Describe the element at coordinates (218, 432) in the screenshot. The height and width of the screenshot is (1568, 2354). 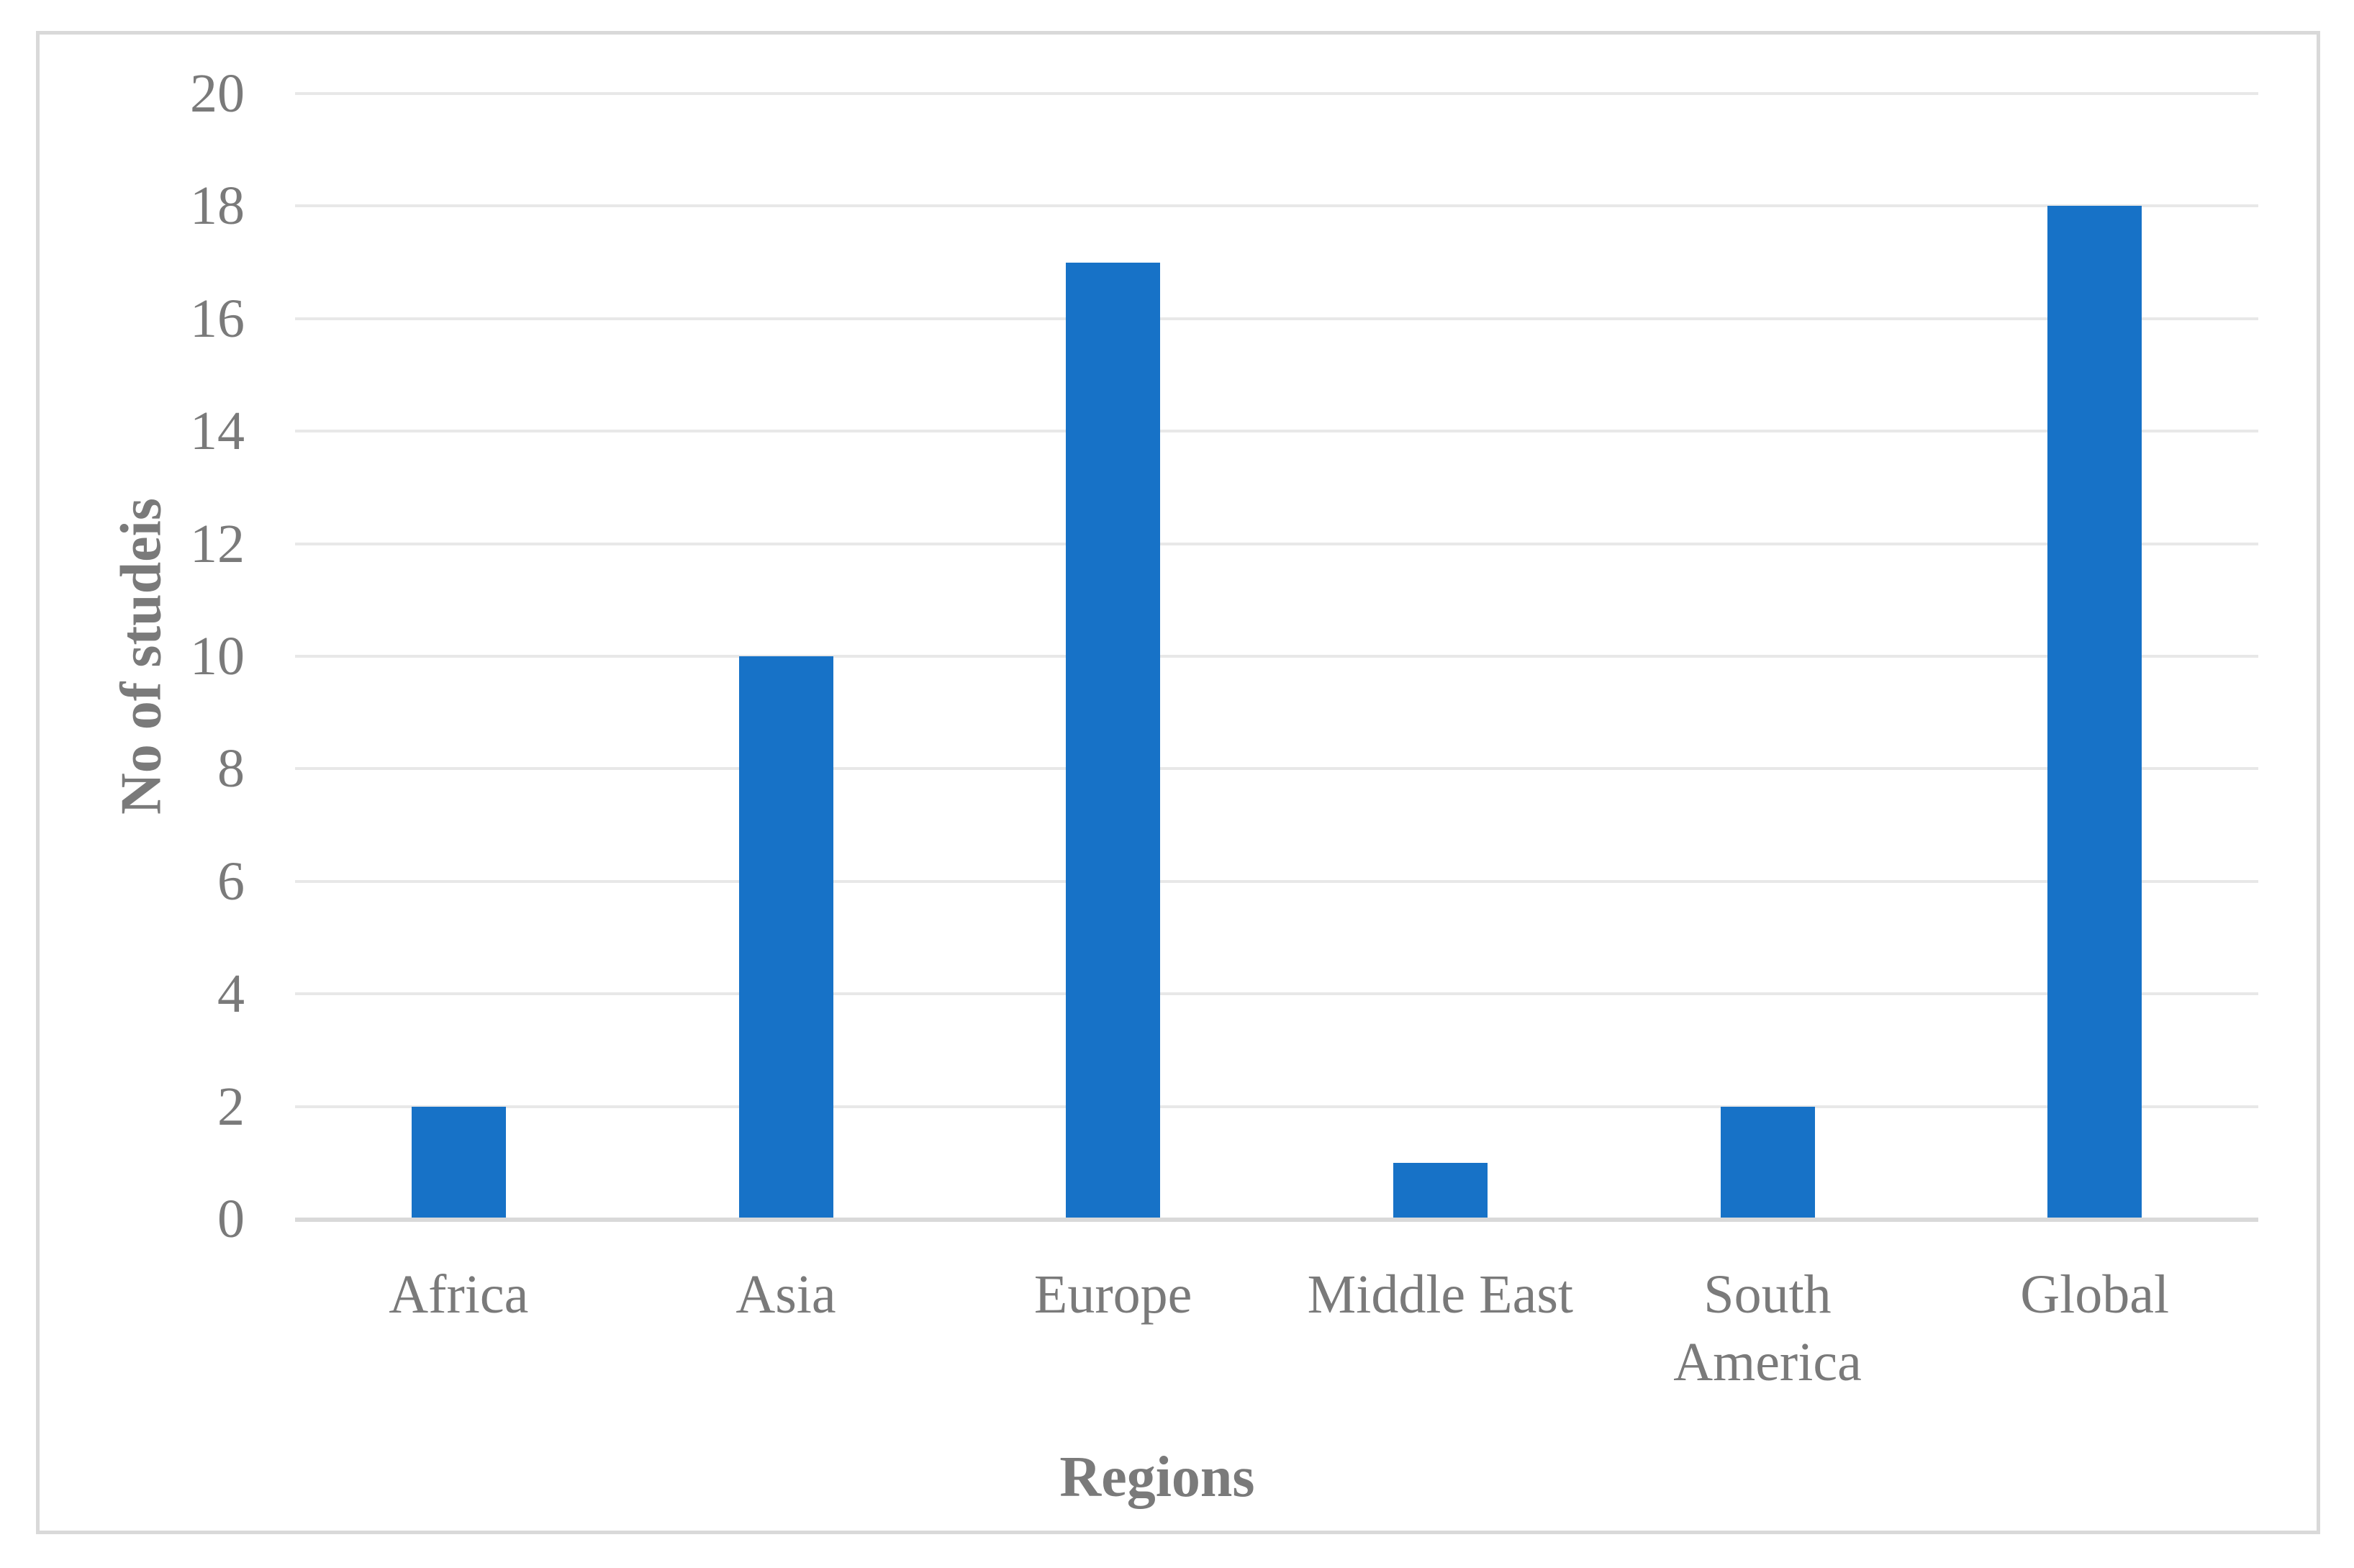
I see `y-tick-label-14: 14` at that location.